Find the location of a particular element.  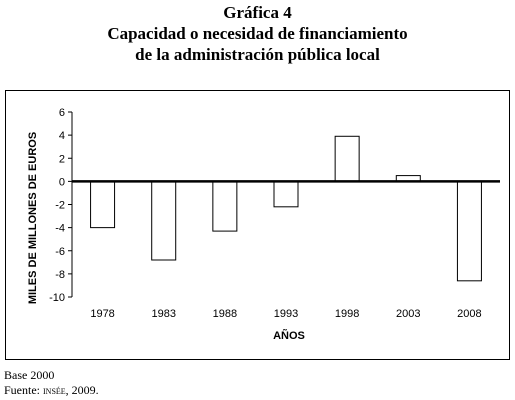

bar-2008 is located at coordinates (469, 231).